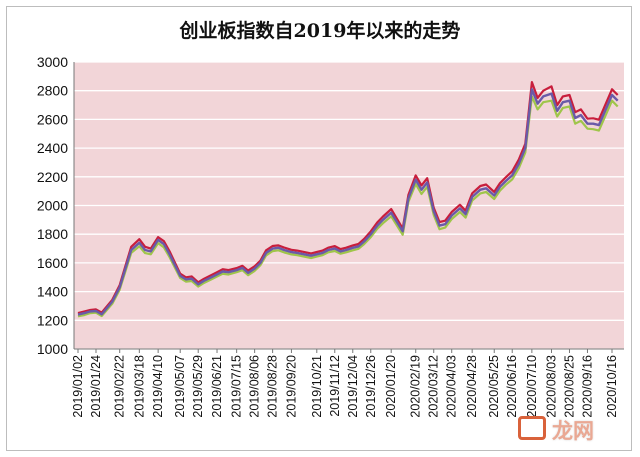 The image size is (640, 457). Describe the element at coordinates (335, 386) in the screenshot. I see `x-tick-label: 2019/11/12` at that location.